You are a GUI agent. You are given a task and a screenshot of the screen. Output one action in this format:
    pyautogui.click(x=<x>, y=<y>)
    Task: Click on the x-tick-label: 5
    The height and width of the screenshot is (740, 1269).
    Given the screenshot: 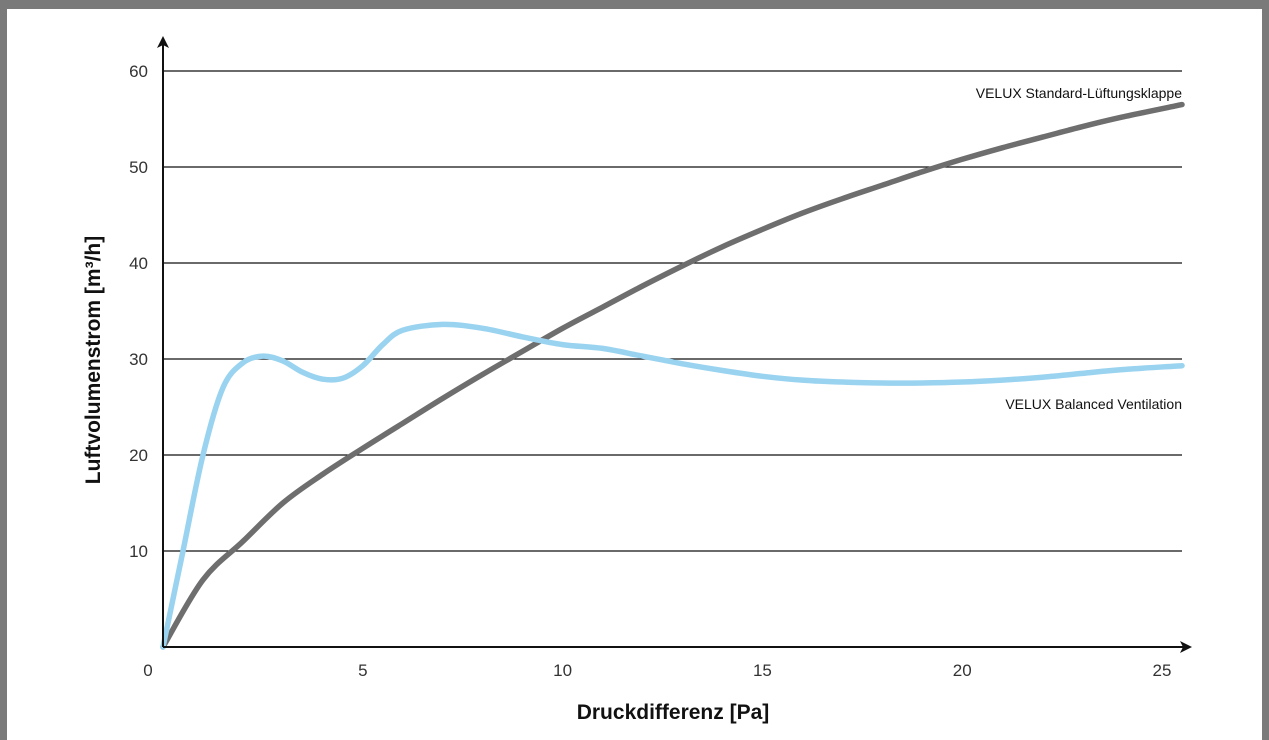 What is the action you would take?
    pyautogui.click(x=362, y=670)
    